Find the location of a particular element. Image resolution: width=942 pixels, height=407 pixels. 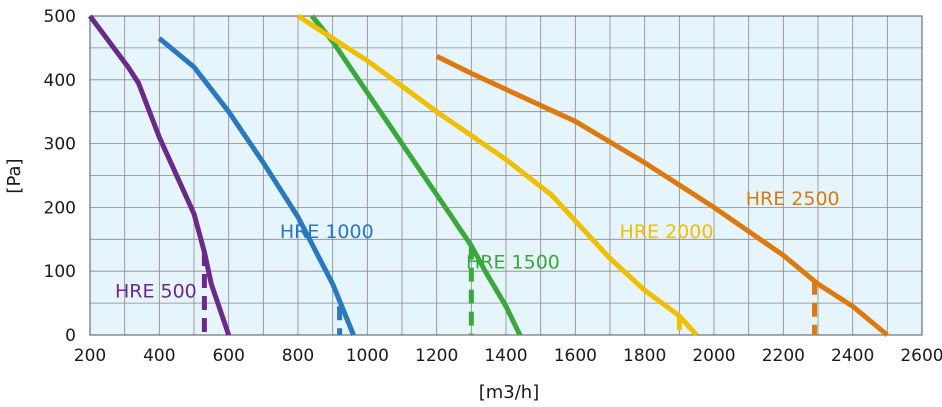

series-label: HRE 1000 is located at coordinates (327, 232).